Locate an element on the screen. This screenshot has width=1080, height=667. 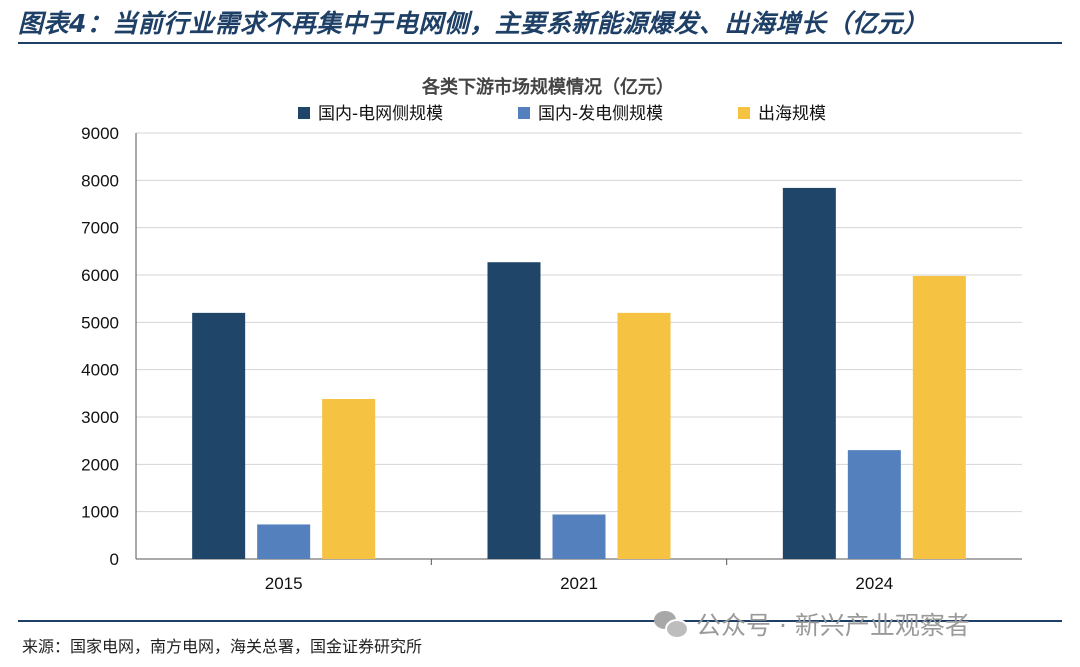
y-tick-label-1: 0 is located at coordinates (114, 559).